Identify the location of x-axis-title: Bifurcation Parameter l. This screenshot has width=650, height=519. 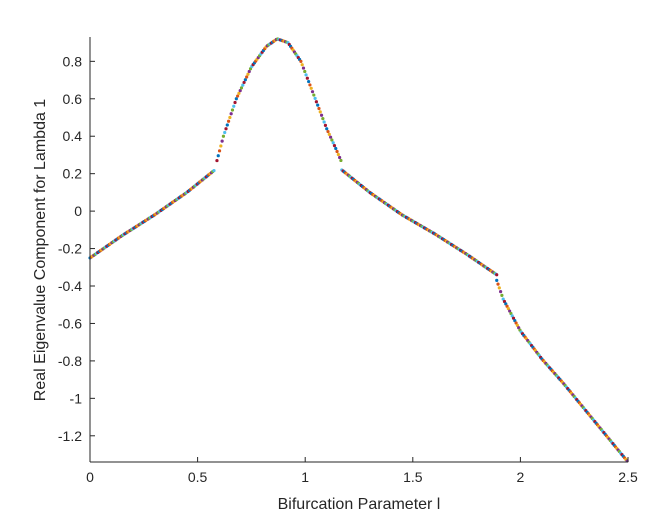
(359, 504).